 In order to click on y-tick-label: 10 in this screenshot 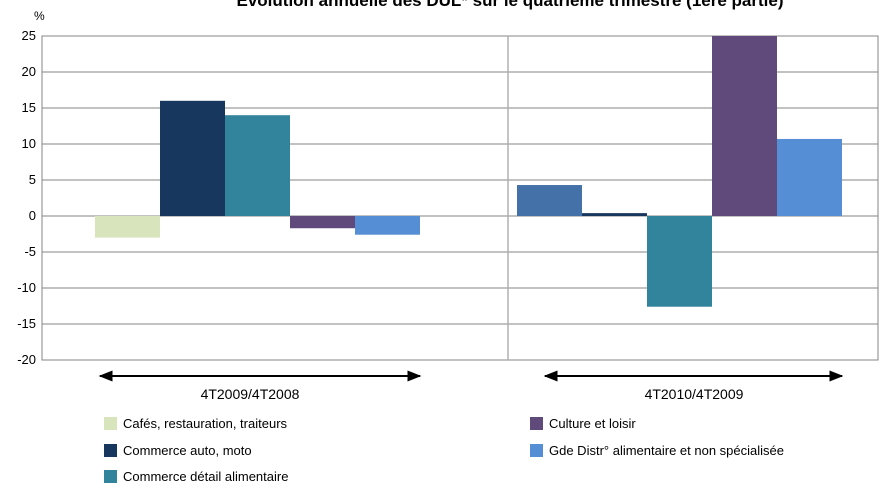, I will do `click(29, 143)`.